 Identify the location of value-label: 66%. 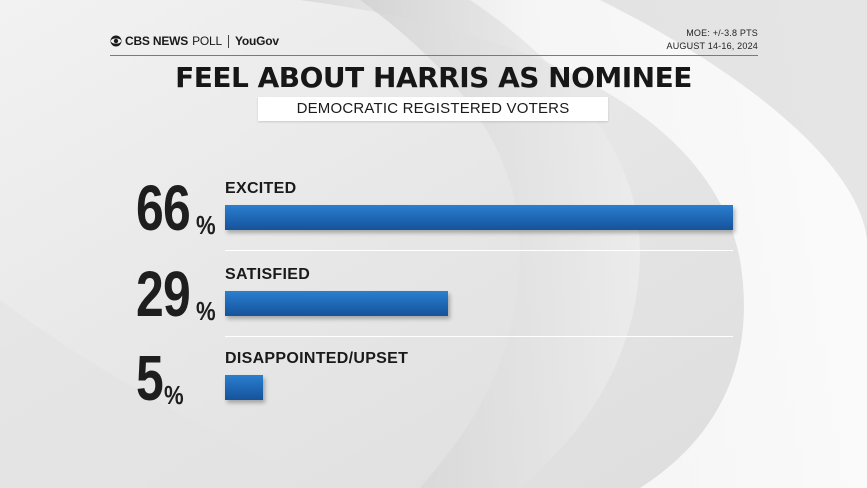
(176, 208).